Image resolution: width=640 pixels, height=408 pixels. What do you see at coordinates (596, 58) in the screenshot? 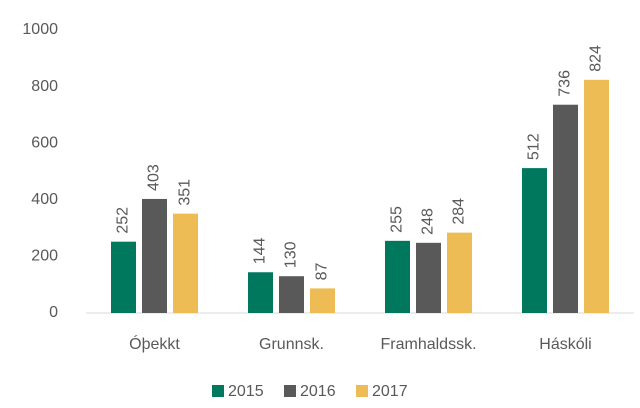
I see `data-label: 824` at bounding box center [596, 58].